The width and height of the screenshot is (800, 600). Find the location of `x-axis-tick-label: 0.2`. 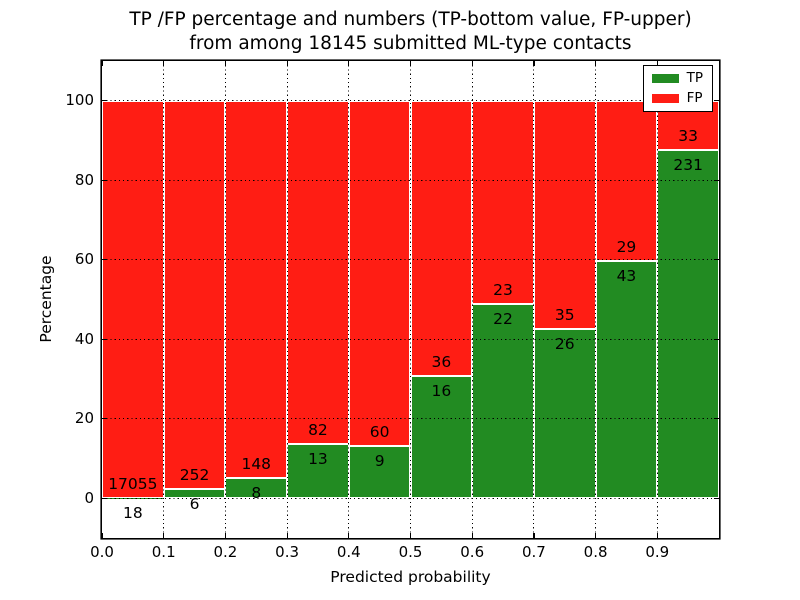

x-axis-tick-label: 0.2 is located at coordinates (225, 552).